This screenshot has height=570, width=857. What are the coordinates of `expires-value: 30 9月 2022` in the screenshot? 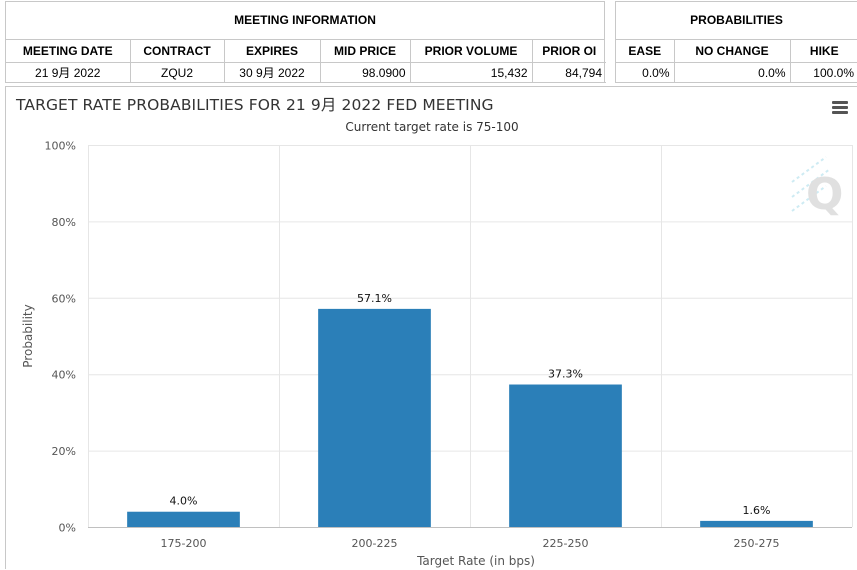 It's located at (272, 72).